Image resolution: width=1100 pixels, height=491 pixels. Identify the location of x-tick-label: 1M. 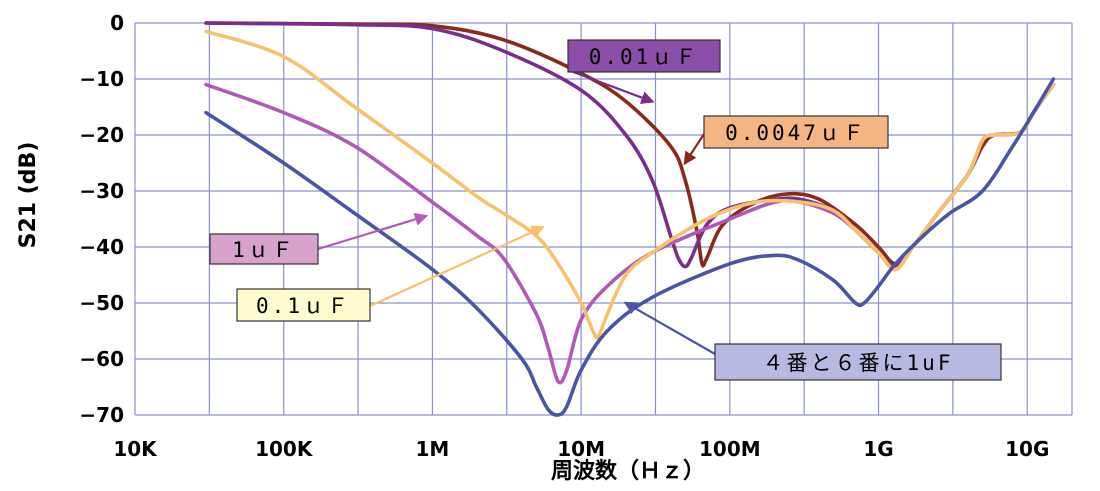
(432, 449).